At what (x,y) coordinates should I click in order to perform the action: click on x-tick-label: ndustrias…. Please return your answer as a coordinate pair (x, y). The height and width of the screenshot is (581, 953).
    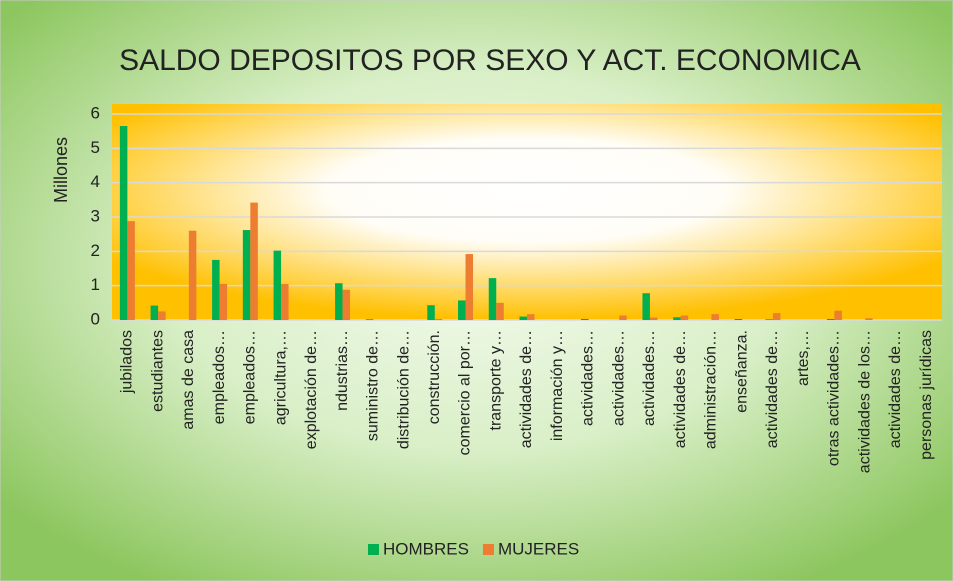
    Looking at the image, I should click on (342, 370).